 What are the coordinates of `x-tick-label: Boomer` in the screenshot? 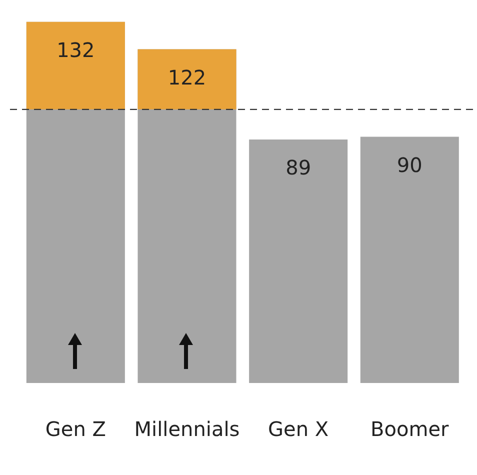 It's located at (410, 429).